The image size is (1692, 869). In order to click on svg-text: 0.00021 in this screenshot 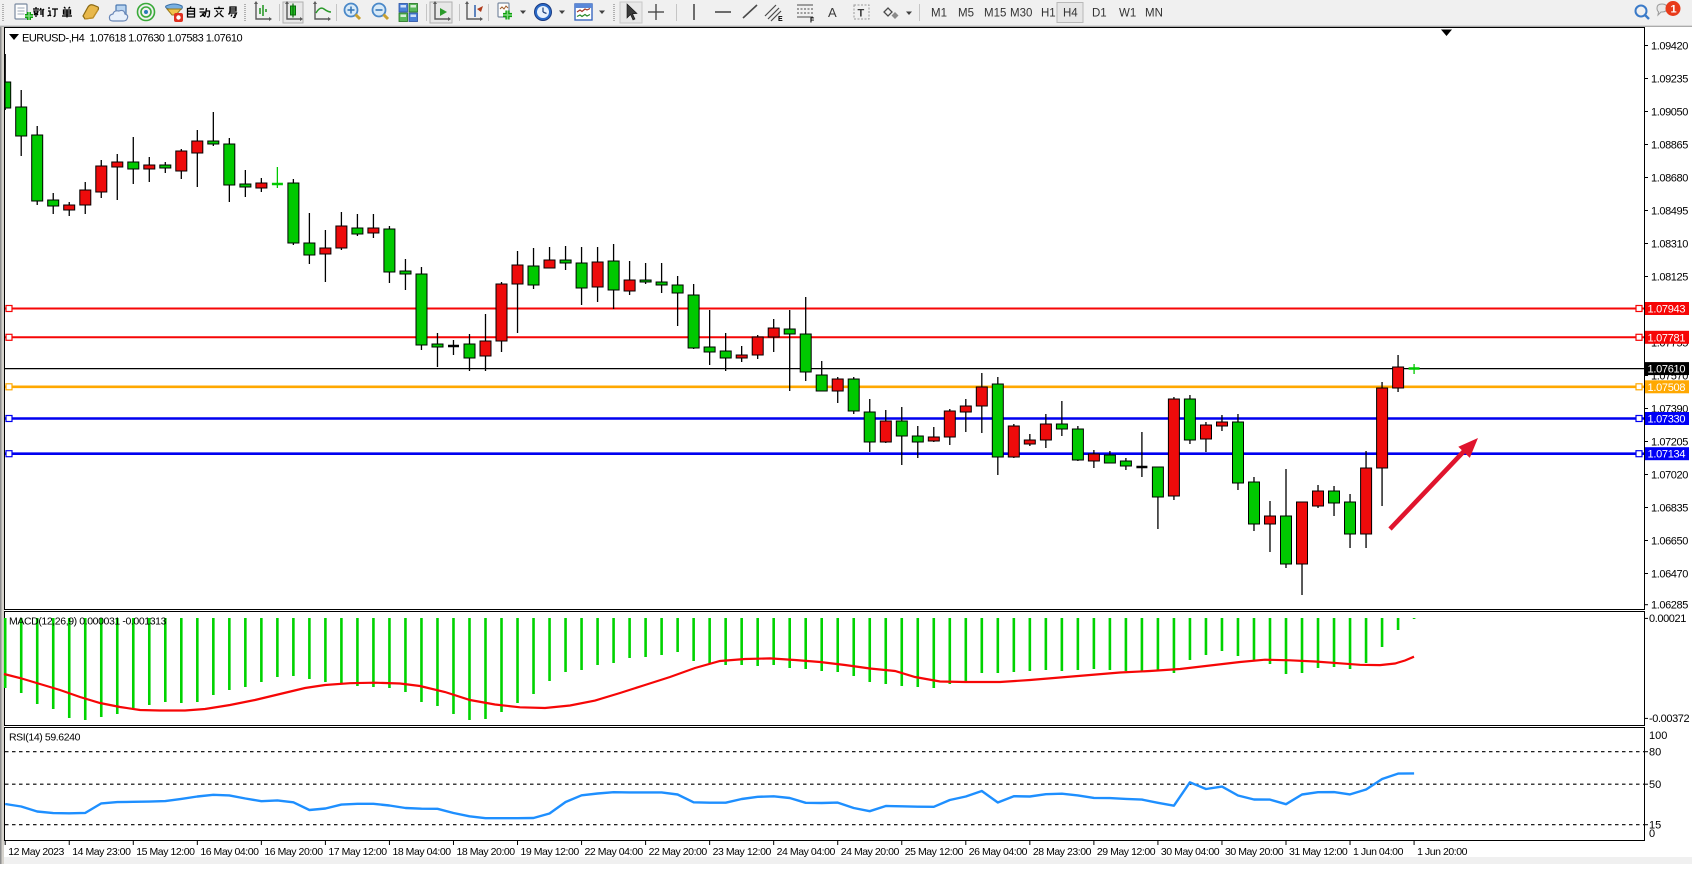, I will do `click(1667, 619)`.